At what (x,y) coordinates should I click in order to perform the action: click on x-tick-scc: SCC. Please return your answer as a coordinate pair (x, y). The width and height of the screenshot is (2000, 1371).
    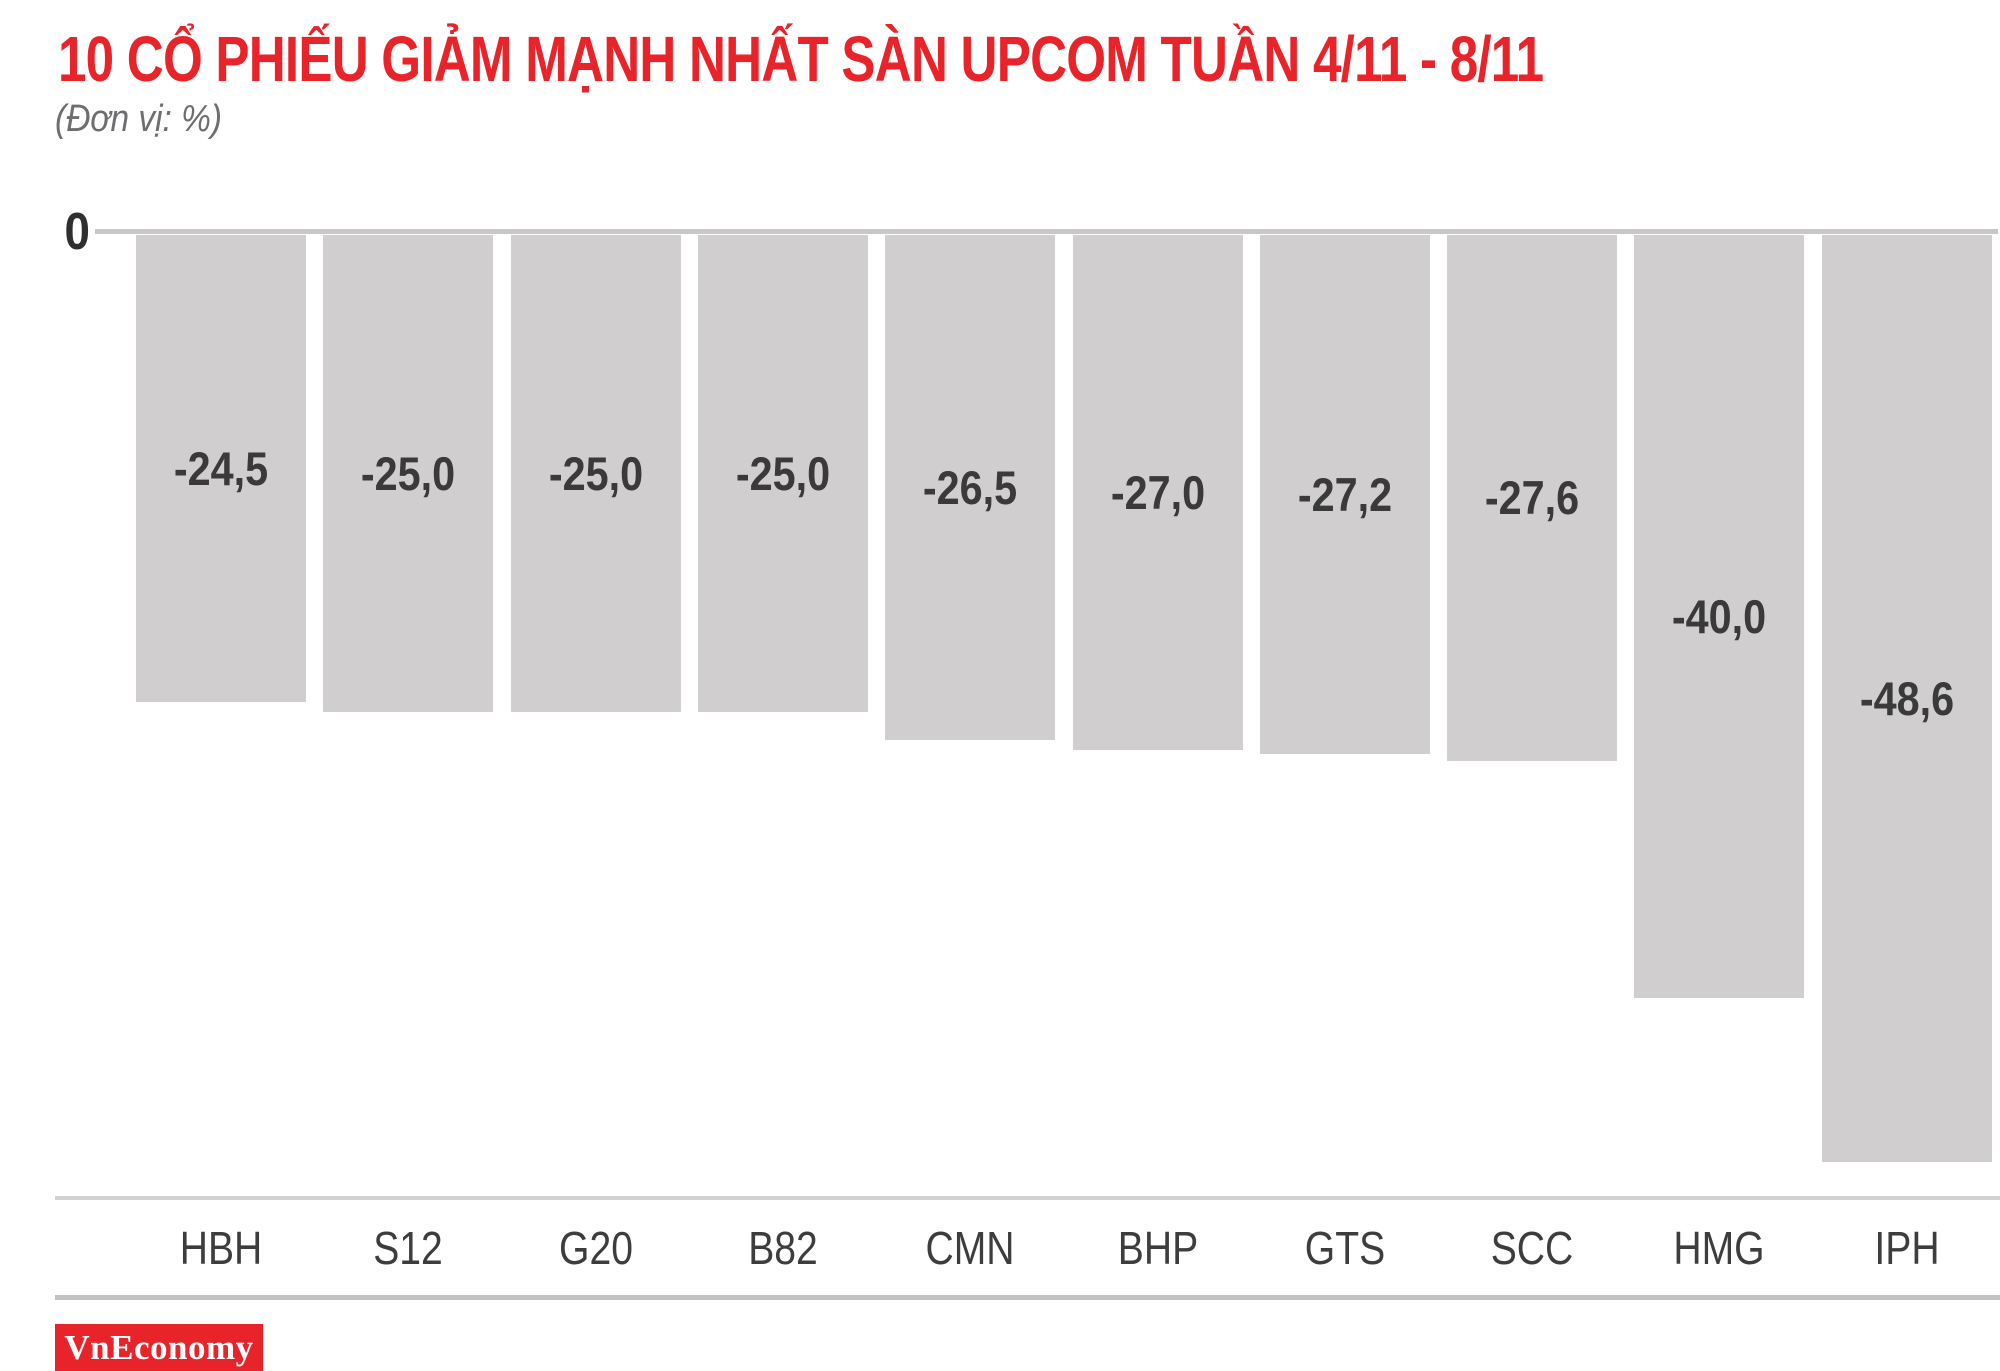
    Looking at the image, I should click on (1532, 1248).